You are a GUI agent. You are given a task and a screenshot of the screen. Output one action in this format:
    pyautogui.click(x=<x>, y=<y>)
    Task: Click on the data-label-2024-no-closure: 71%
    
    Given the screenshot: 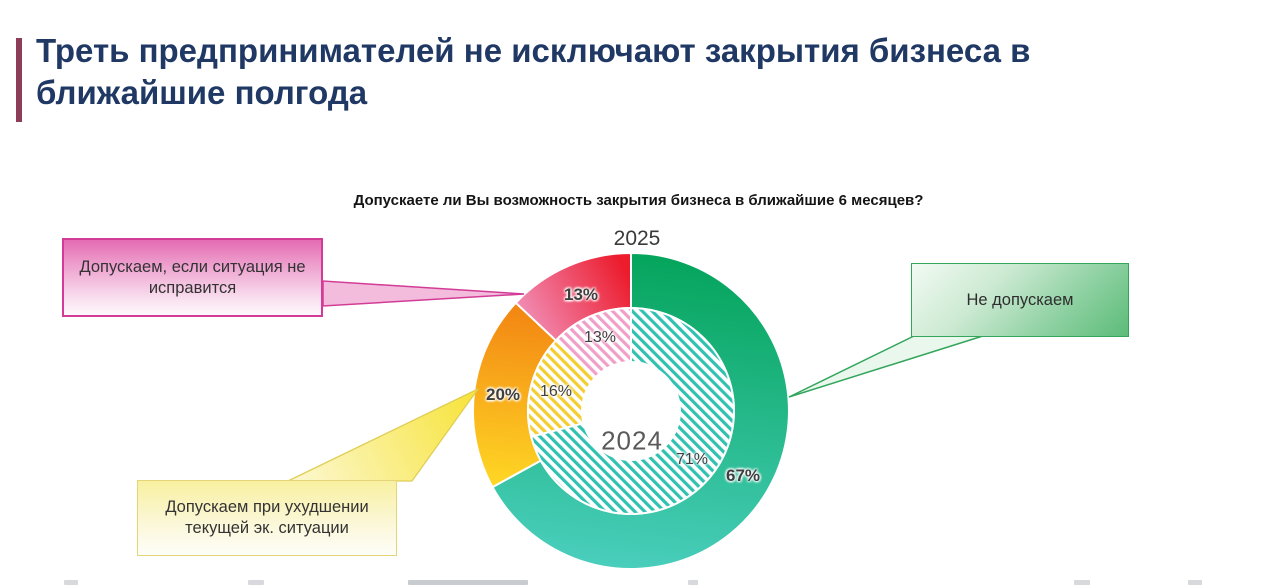 What is the action you would take?
    pyautogui.click(x=692, y=459)
    